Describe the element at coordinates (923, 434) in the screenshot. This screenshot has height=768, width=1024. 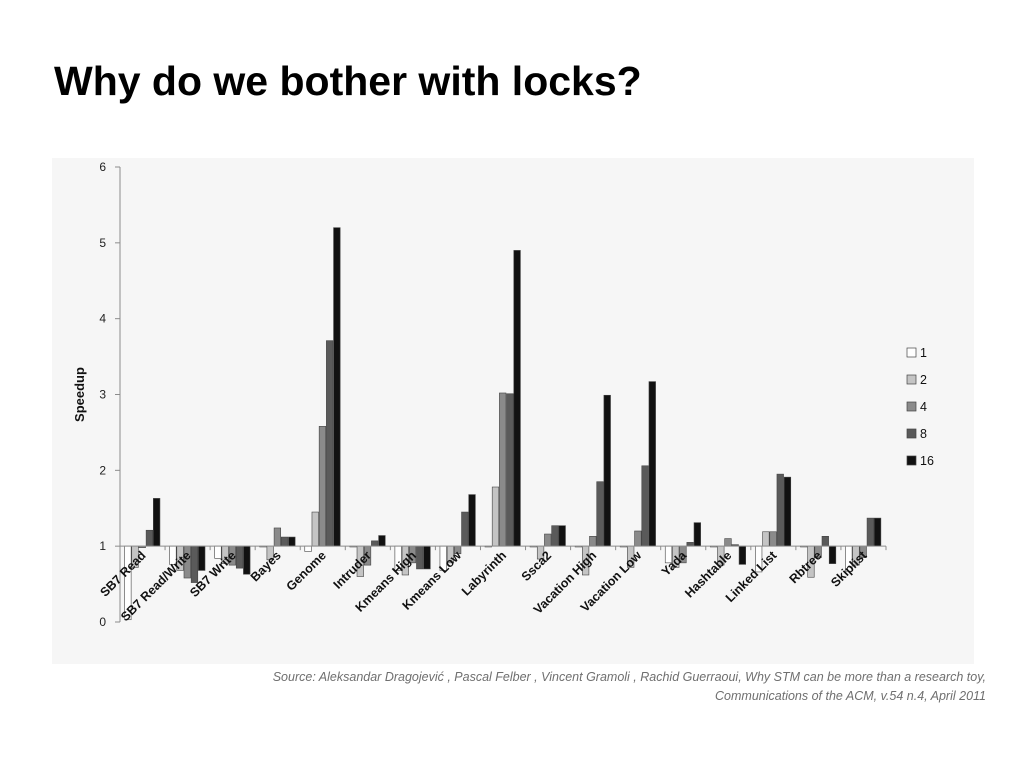
I see `legend-label: 8` at that location.